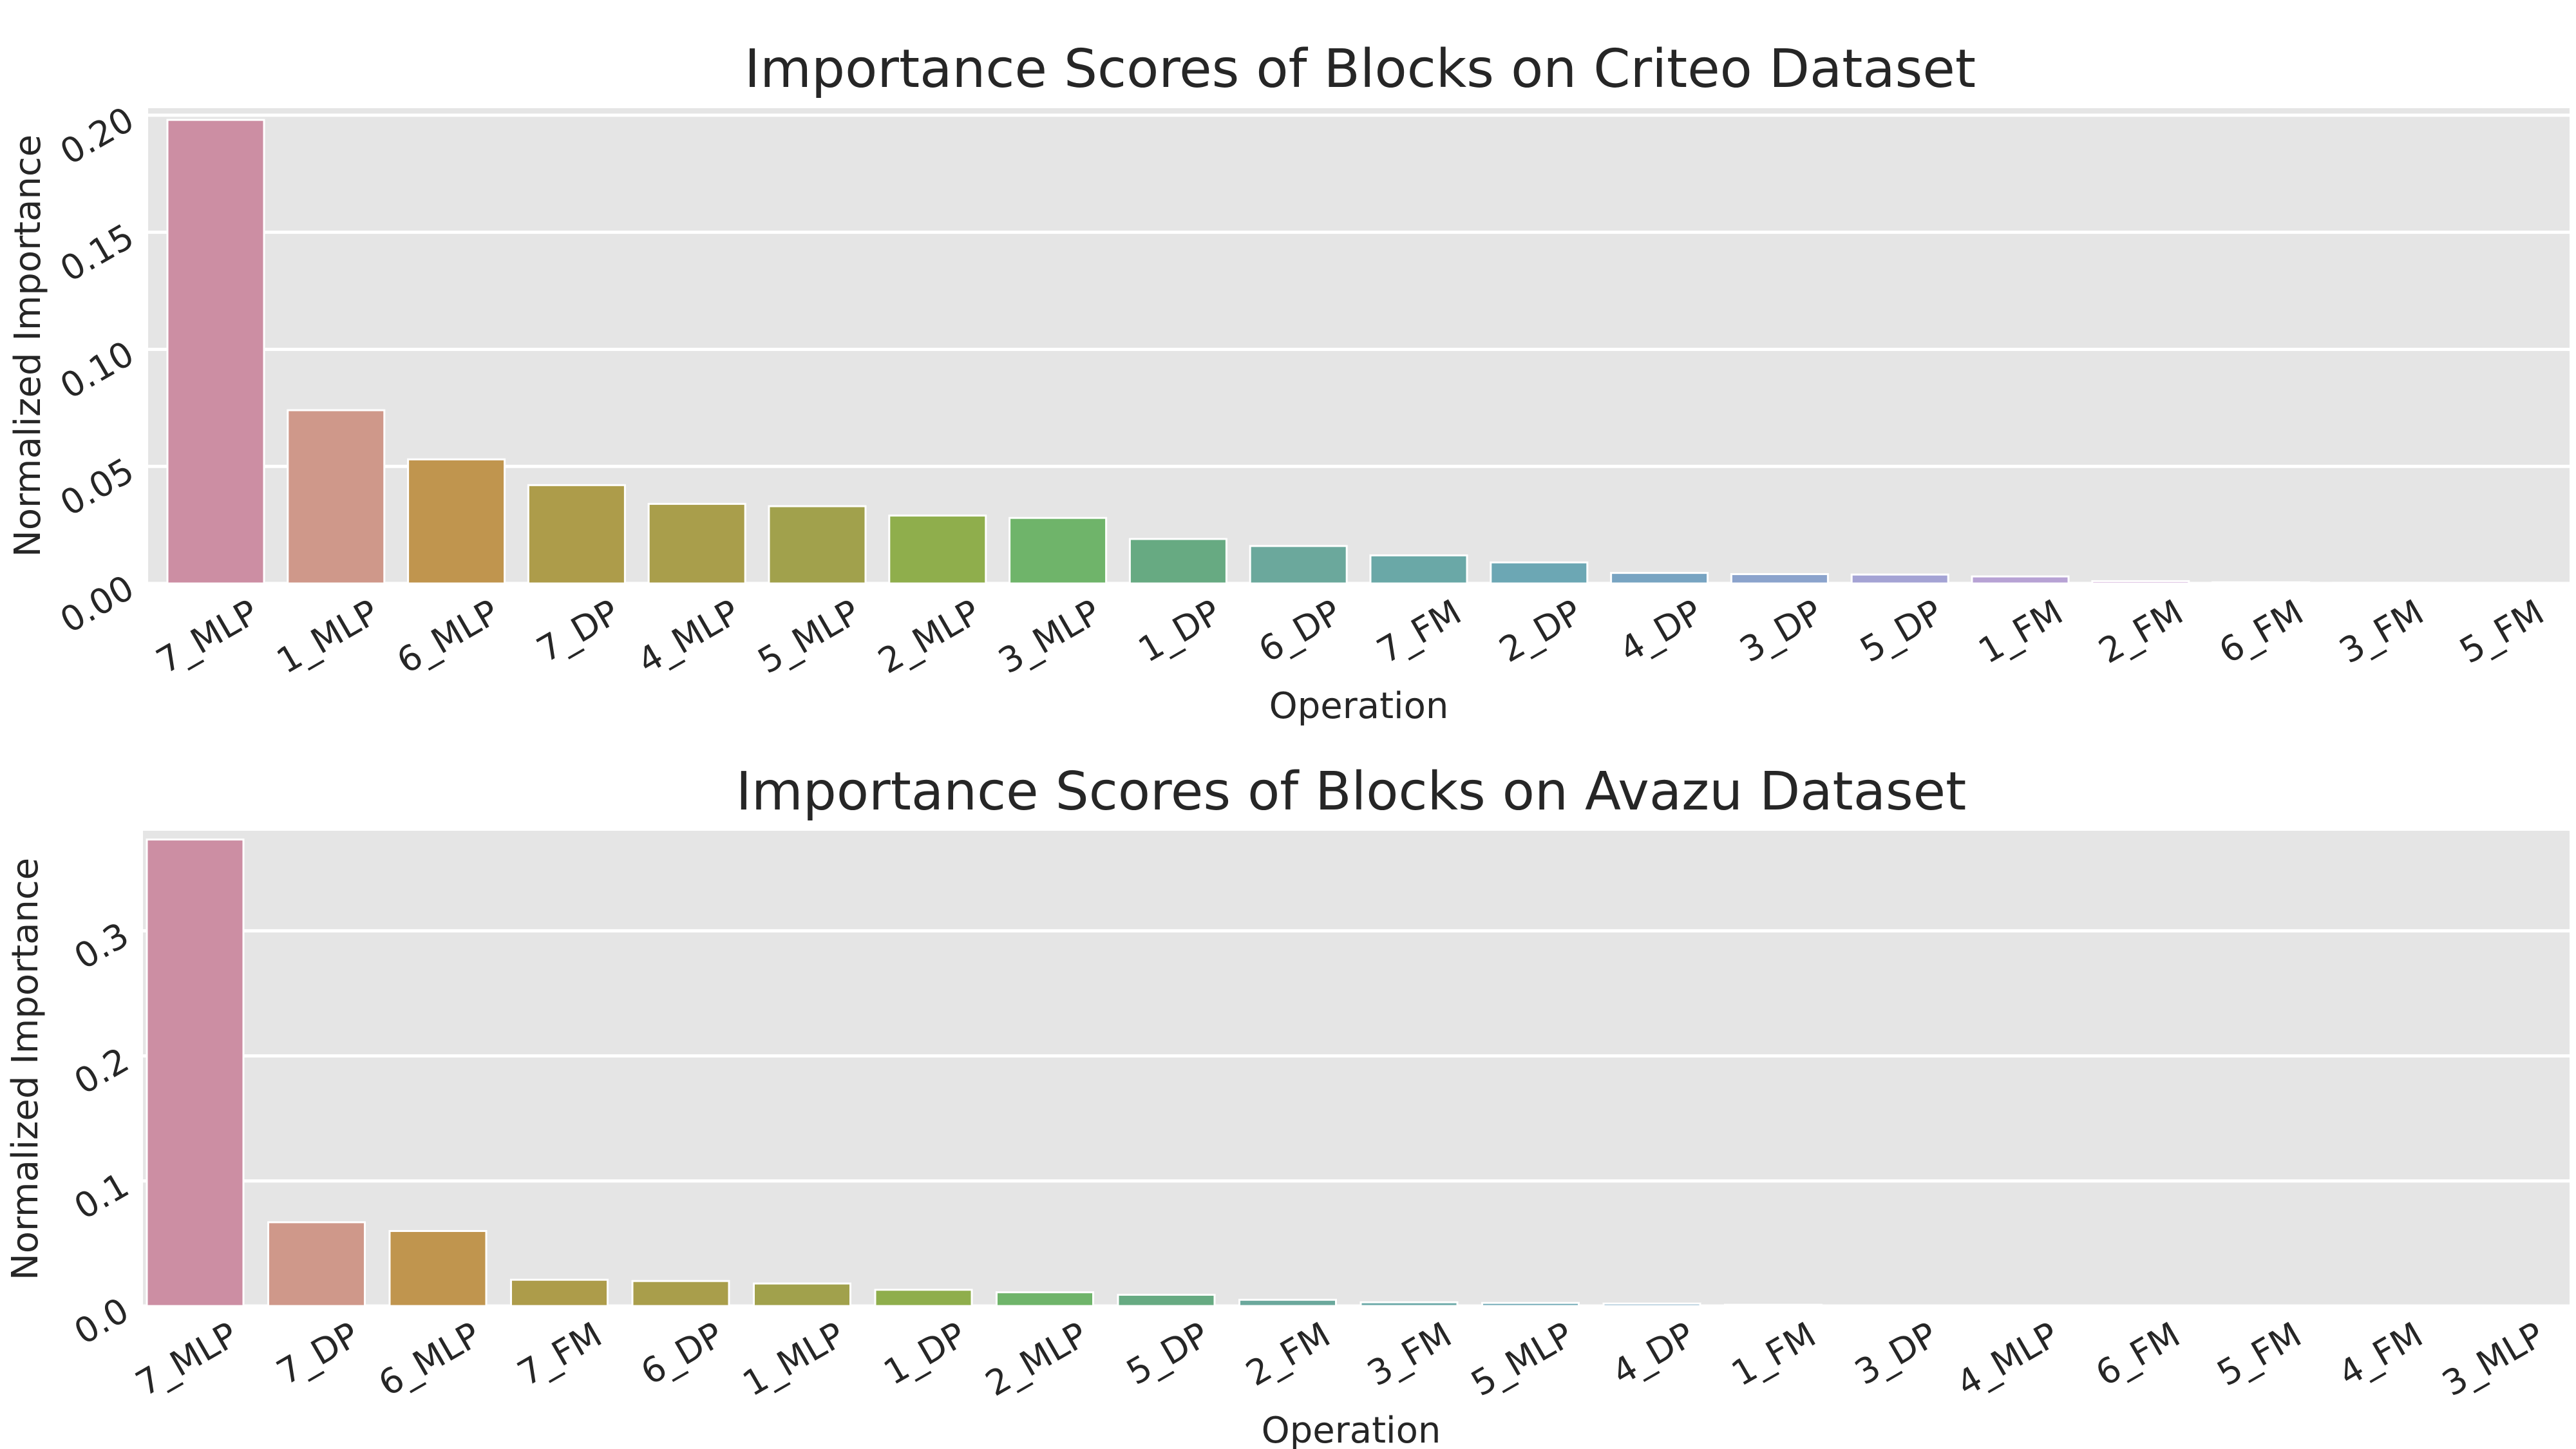 The width and height of the screenshot is (2576, 1449). Describe the element at coordinates (1049, 637) in the screenshot. I see `criteo-x-tick-label: 3_MLP` at that location.